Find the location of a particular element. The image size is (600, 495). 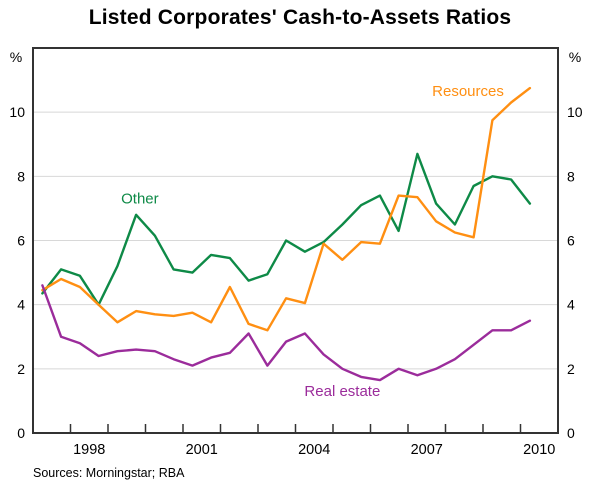

x-label-2004: 2004 is located at coordinates (314, 450).